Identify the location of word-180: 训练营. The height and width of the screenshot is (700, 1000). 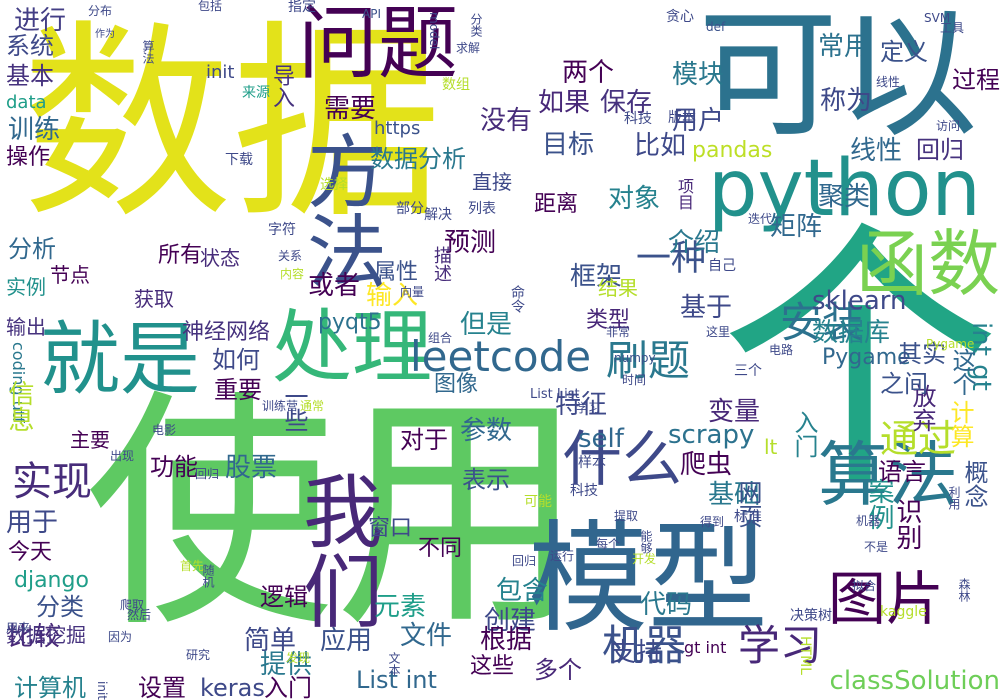
(280, 406).